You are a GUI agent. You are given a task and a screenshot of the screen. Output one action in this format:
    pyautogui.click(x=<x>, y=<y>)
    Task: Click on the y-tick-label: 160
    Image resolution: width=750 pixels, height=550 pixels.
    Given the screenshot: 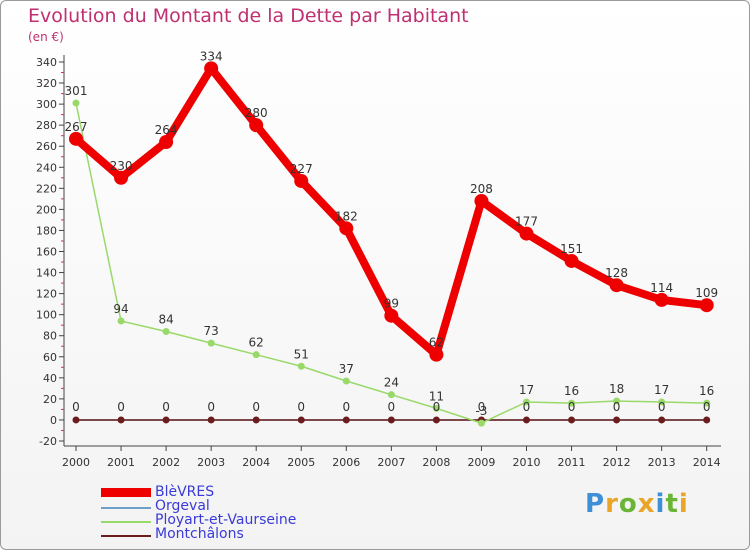 What is the action you would take?
    pyautogui.click(x=46, y=252)
    